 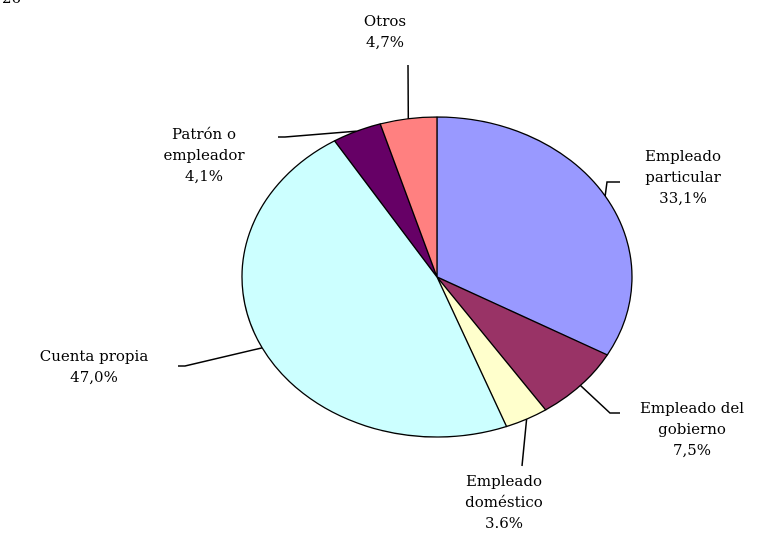 What do you see at coordinates (385, 42) in the screenshot?
I see `slice-value: 4,7%` at bounding box center [385, 42].